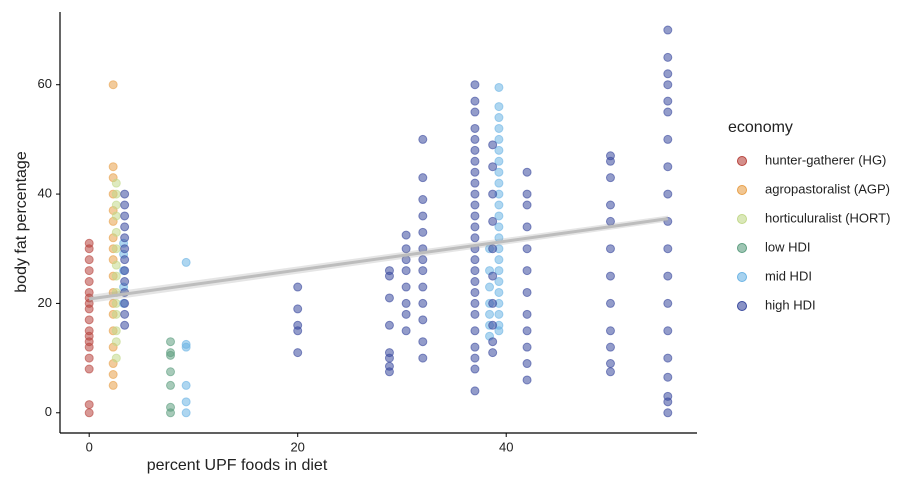 The width and height of the screenshot is (908, 481). Describe the element at coordinates (827, 217) in the screenshot. I see `legend-label: horticuluralist (HORT)` at that location.